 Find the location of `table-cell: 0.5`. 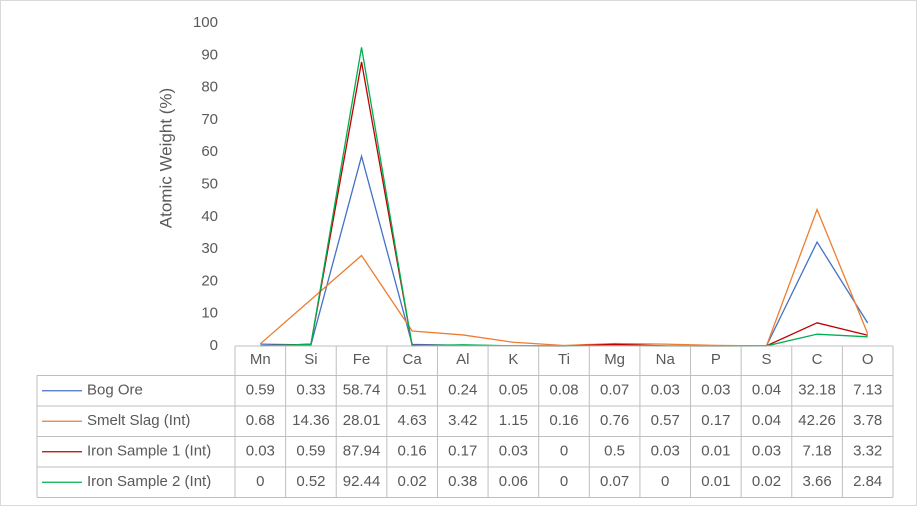

table-cell: 0.5 is located at coordinates (614, 451).